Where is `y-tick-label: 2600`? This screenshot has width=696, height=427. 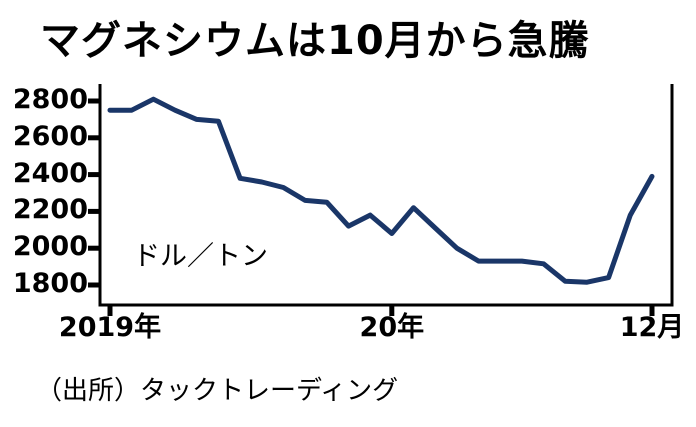 y-tick-label: 2600 is located at coordinates (50, 136).